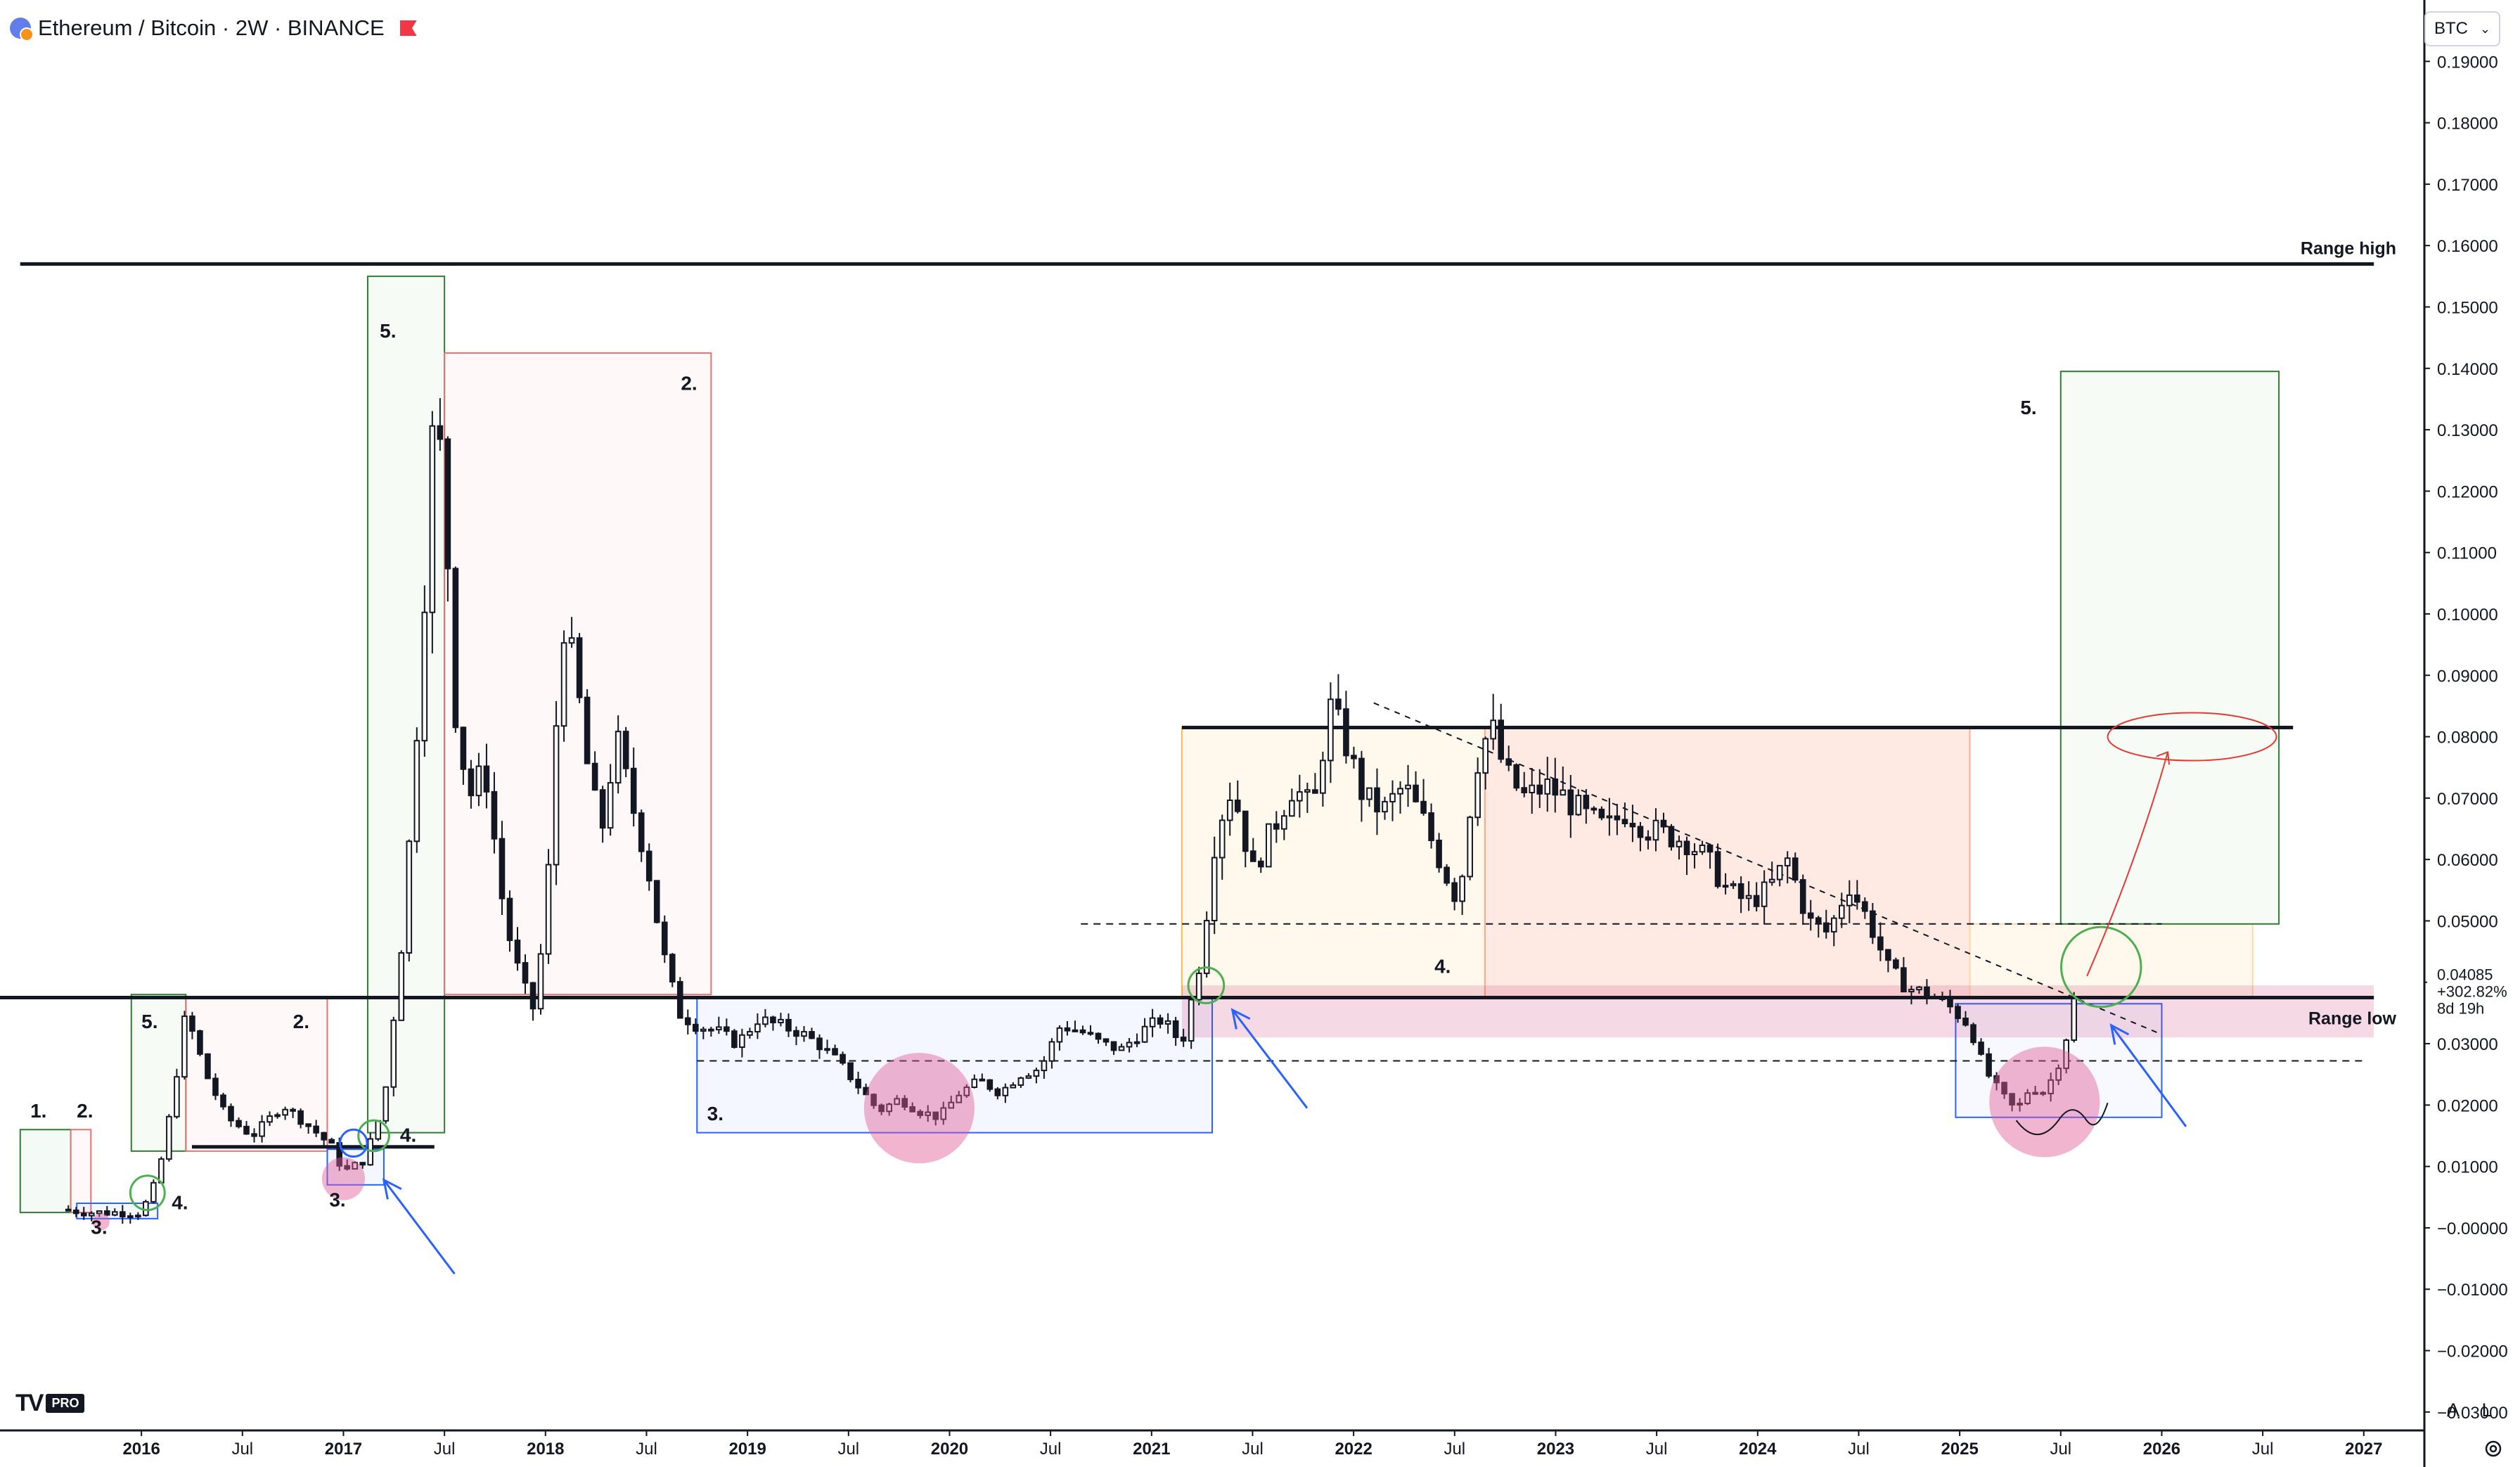 The image size is (2520, 1467). What do you see at coordinates (2127, 864) in the screenshot?
I see `projection-line` at bounding box center [2127, 864].